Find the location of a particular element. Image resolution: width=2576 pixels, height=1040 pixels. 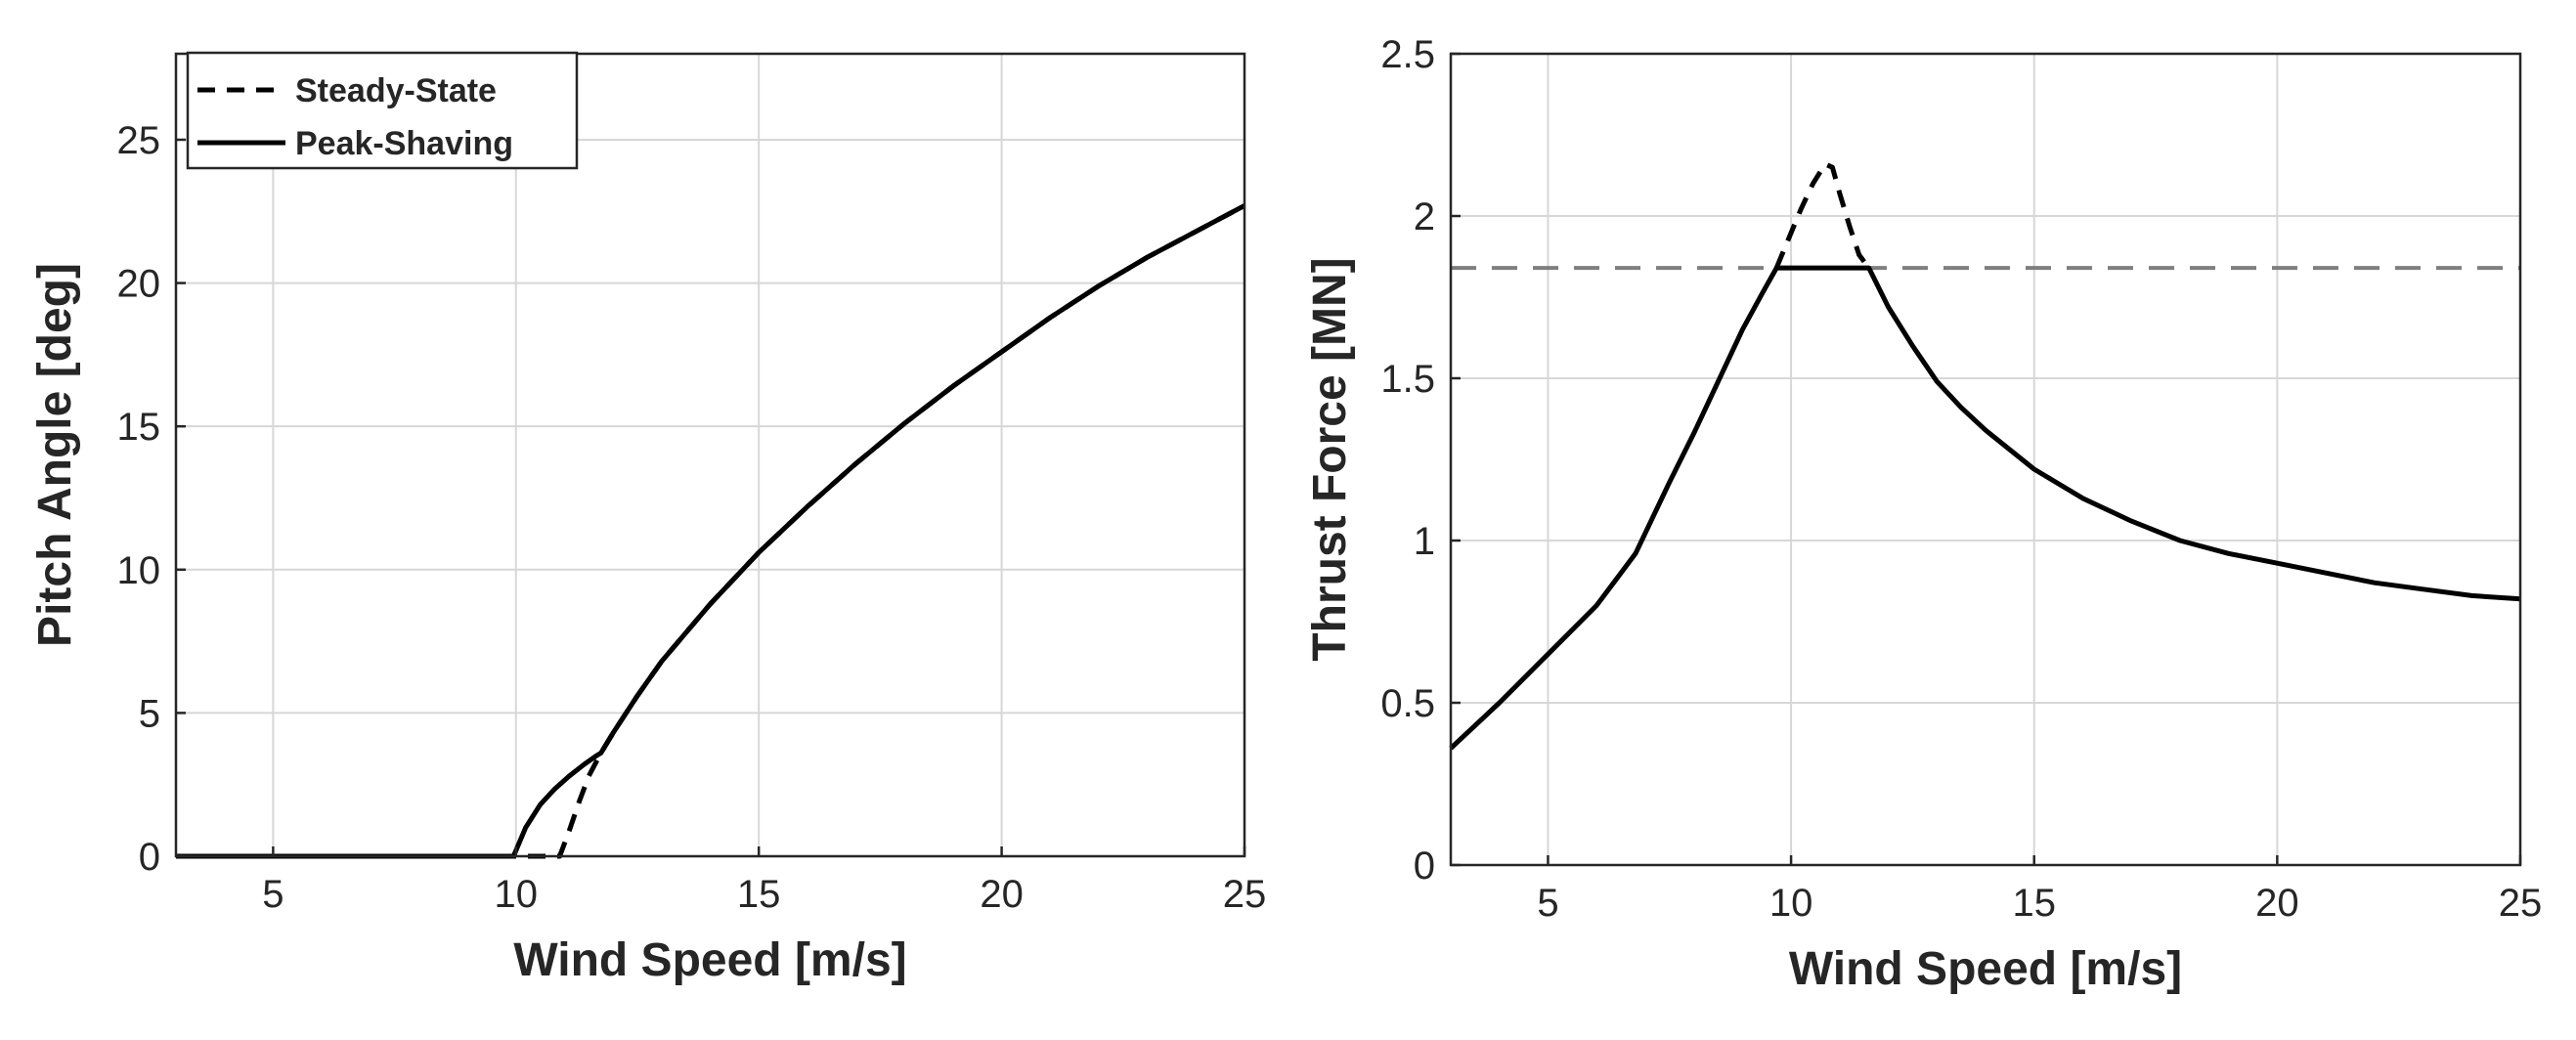

thrust-series-steady-state is located at coordinates (1822, 215).